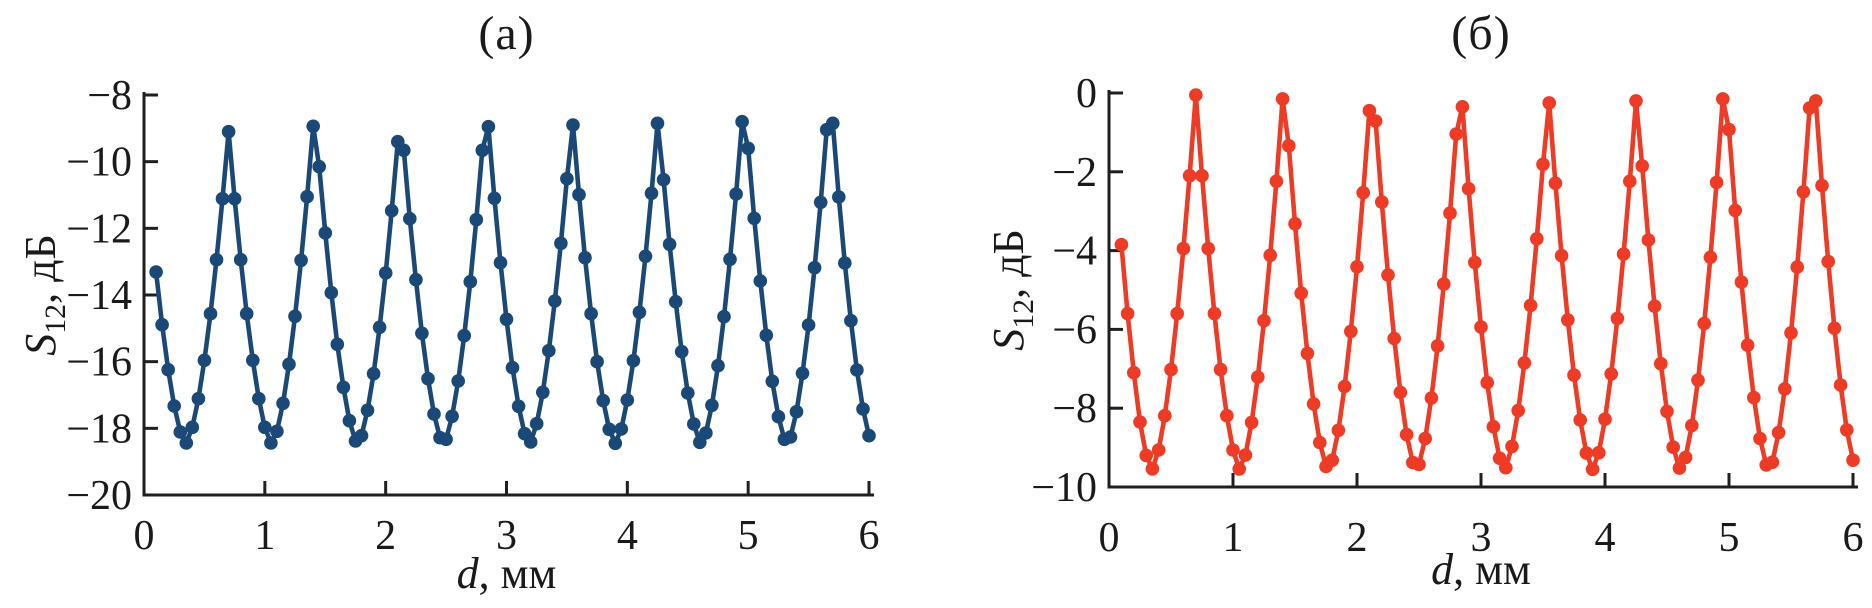 This screenshot has width=1872, height=608. What do you see at coordinates (1074, 330) in the screenshot?
I see `y-tick-label: −6` at bounding box center [1074, 330].